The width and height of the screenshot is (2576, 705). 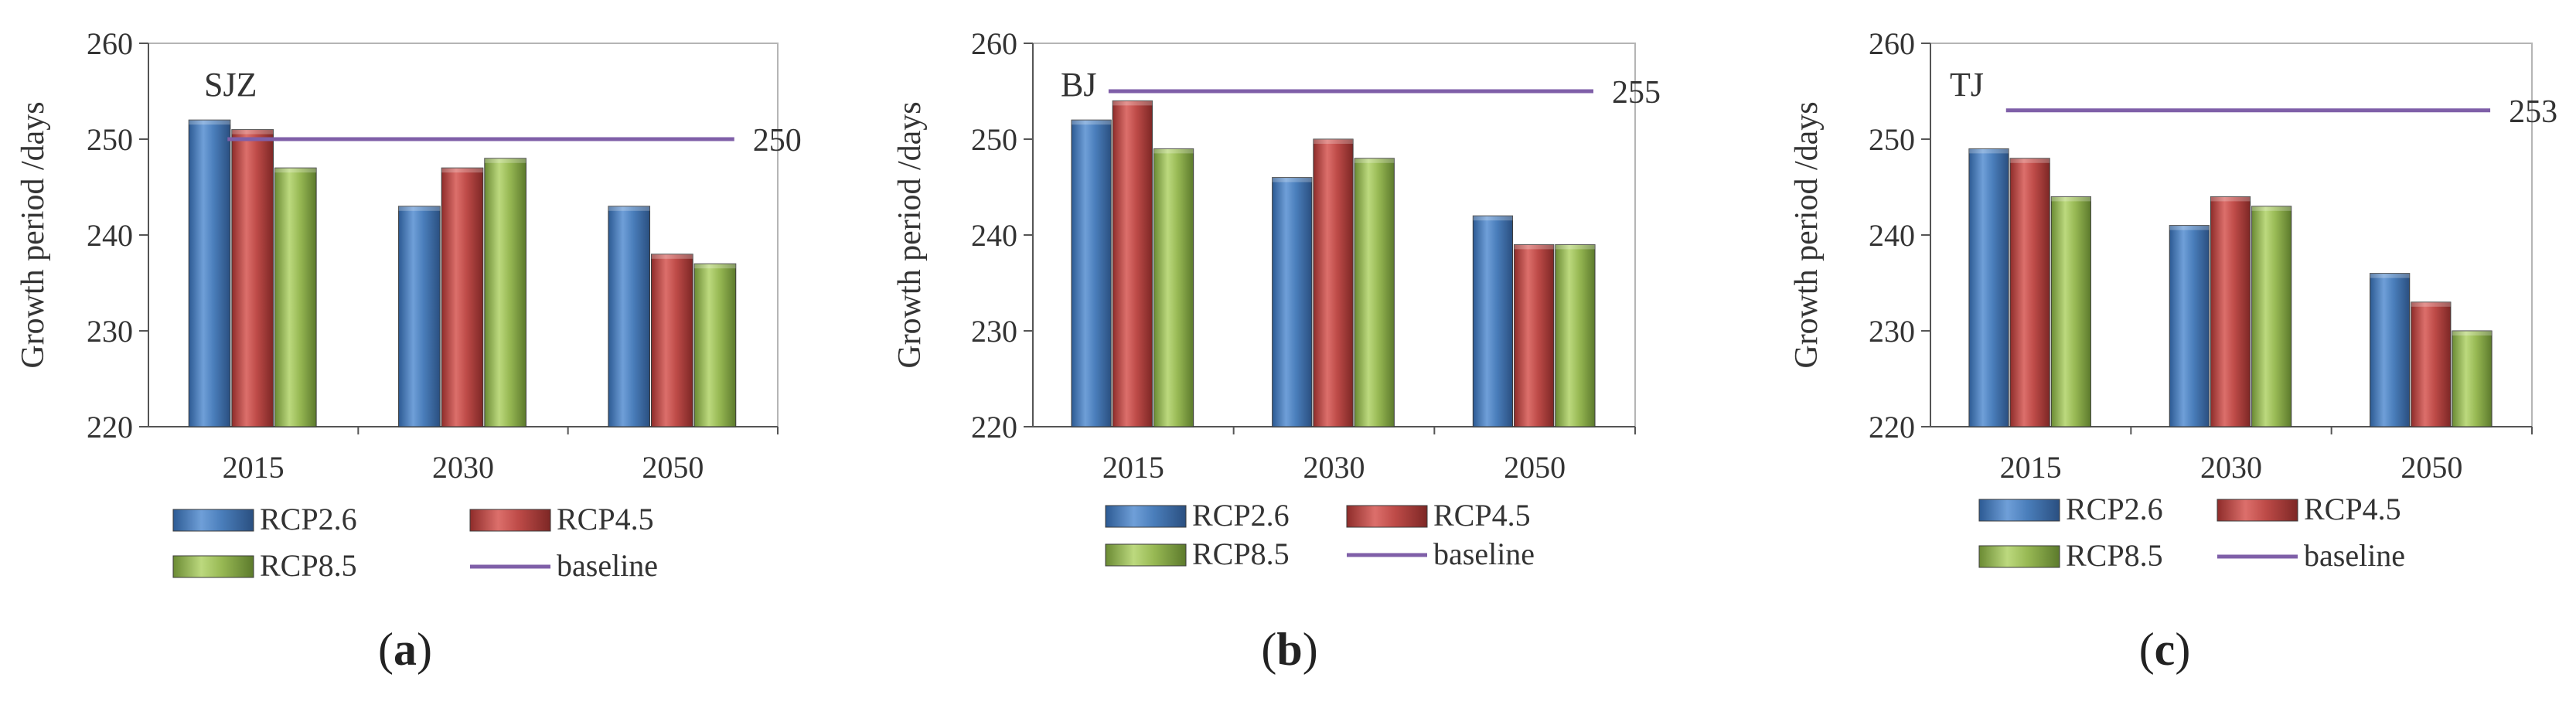 I want to click on baseline-value-label: 255, so click(x=1636, y=93).